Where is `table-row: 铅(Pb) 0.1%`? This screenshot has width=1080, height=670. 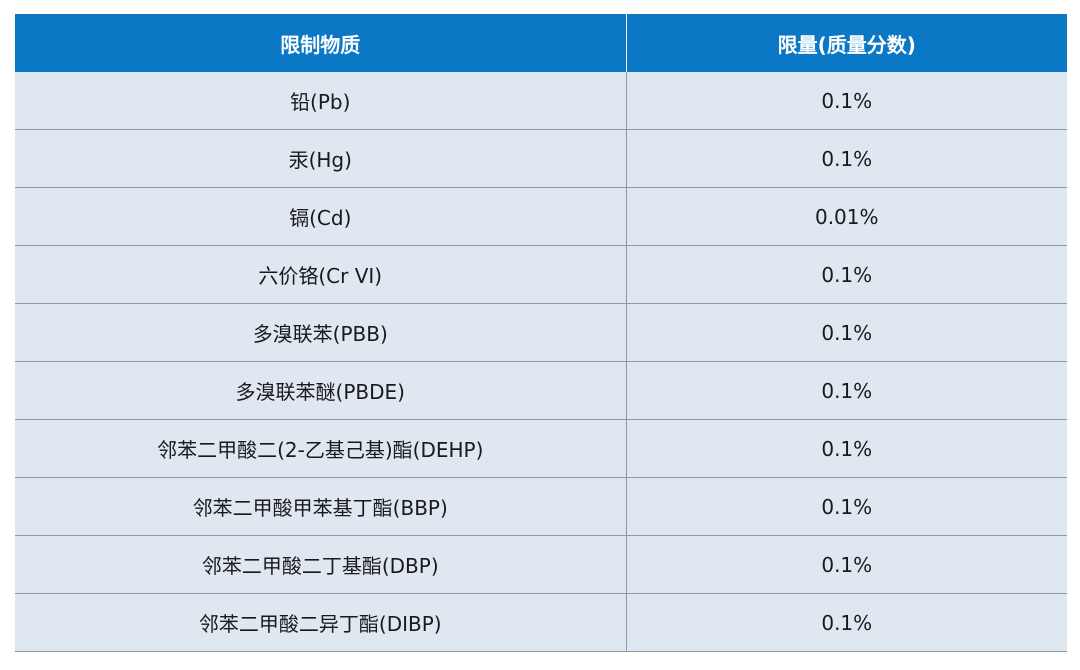 table-row: 铅(Pb) 0.1% is located at coordinates (541, 101).